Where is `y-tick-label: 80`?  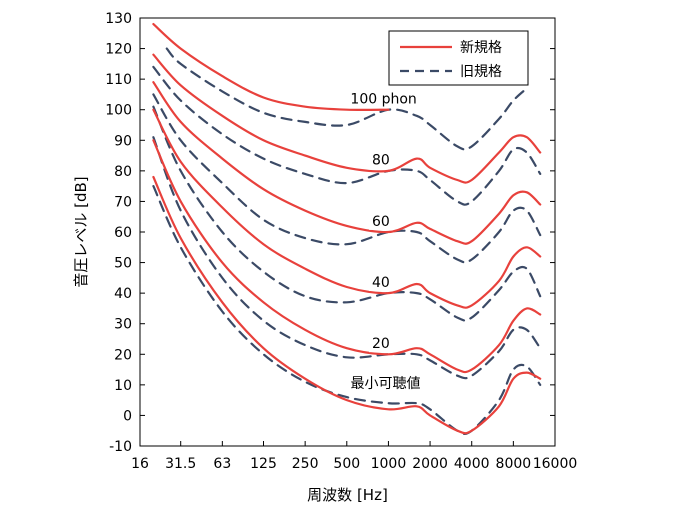 y-tick-label: 80 is located at coordinates (123, 172).